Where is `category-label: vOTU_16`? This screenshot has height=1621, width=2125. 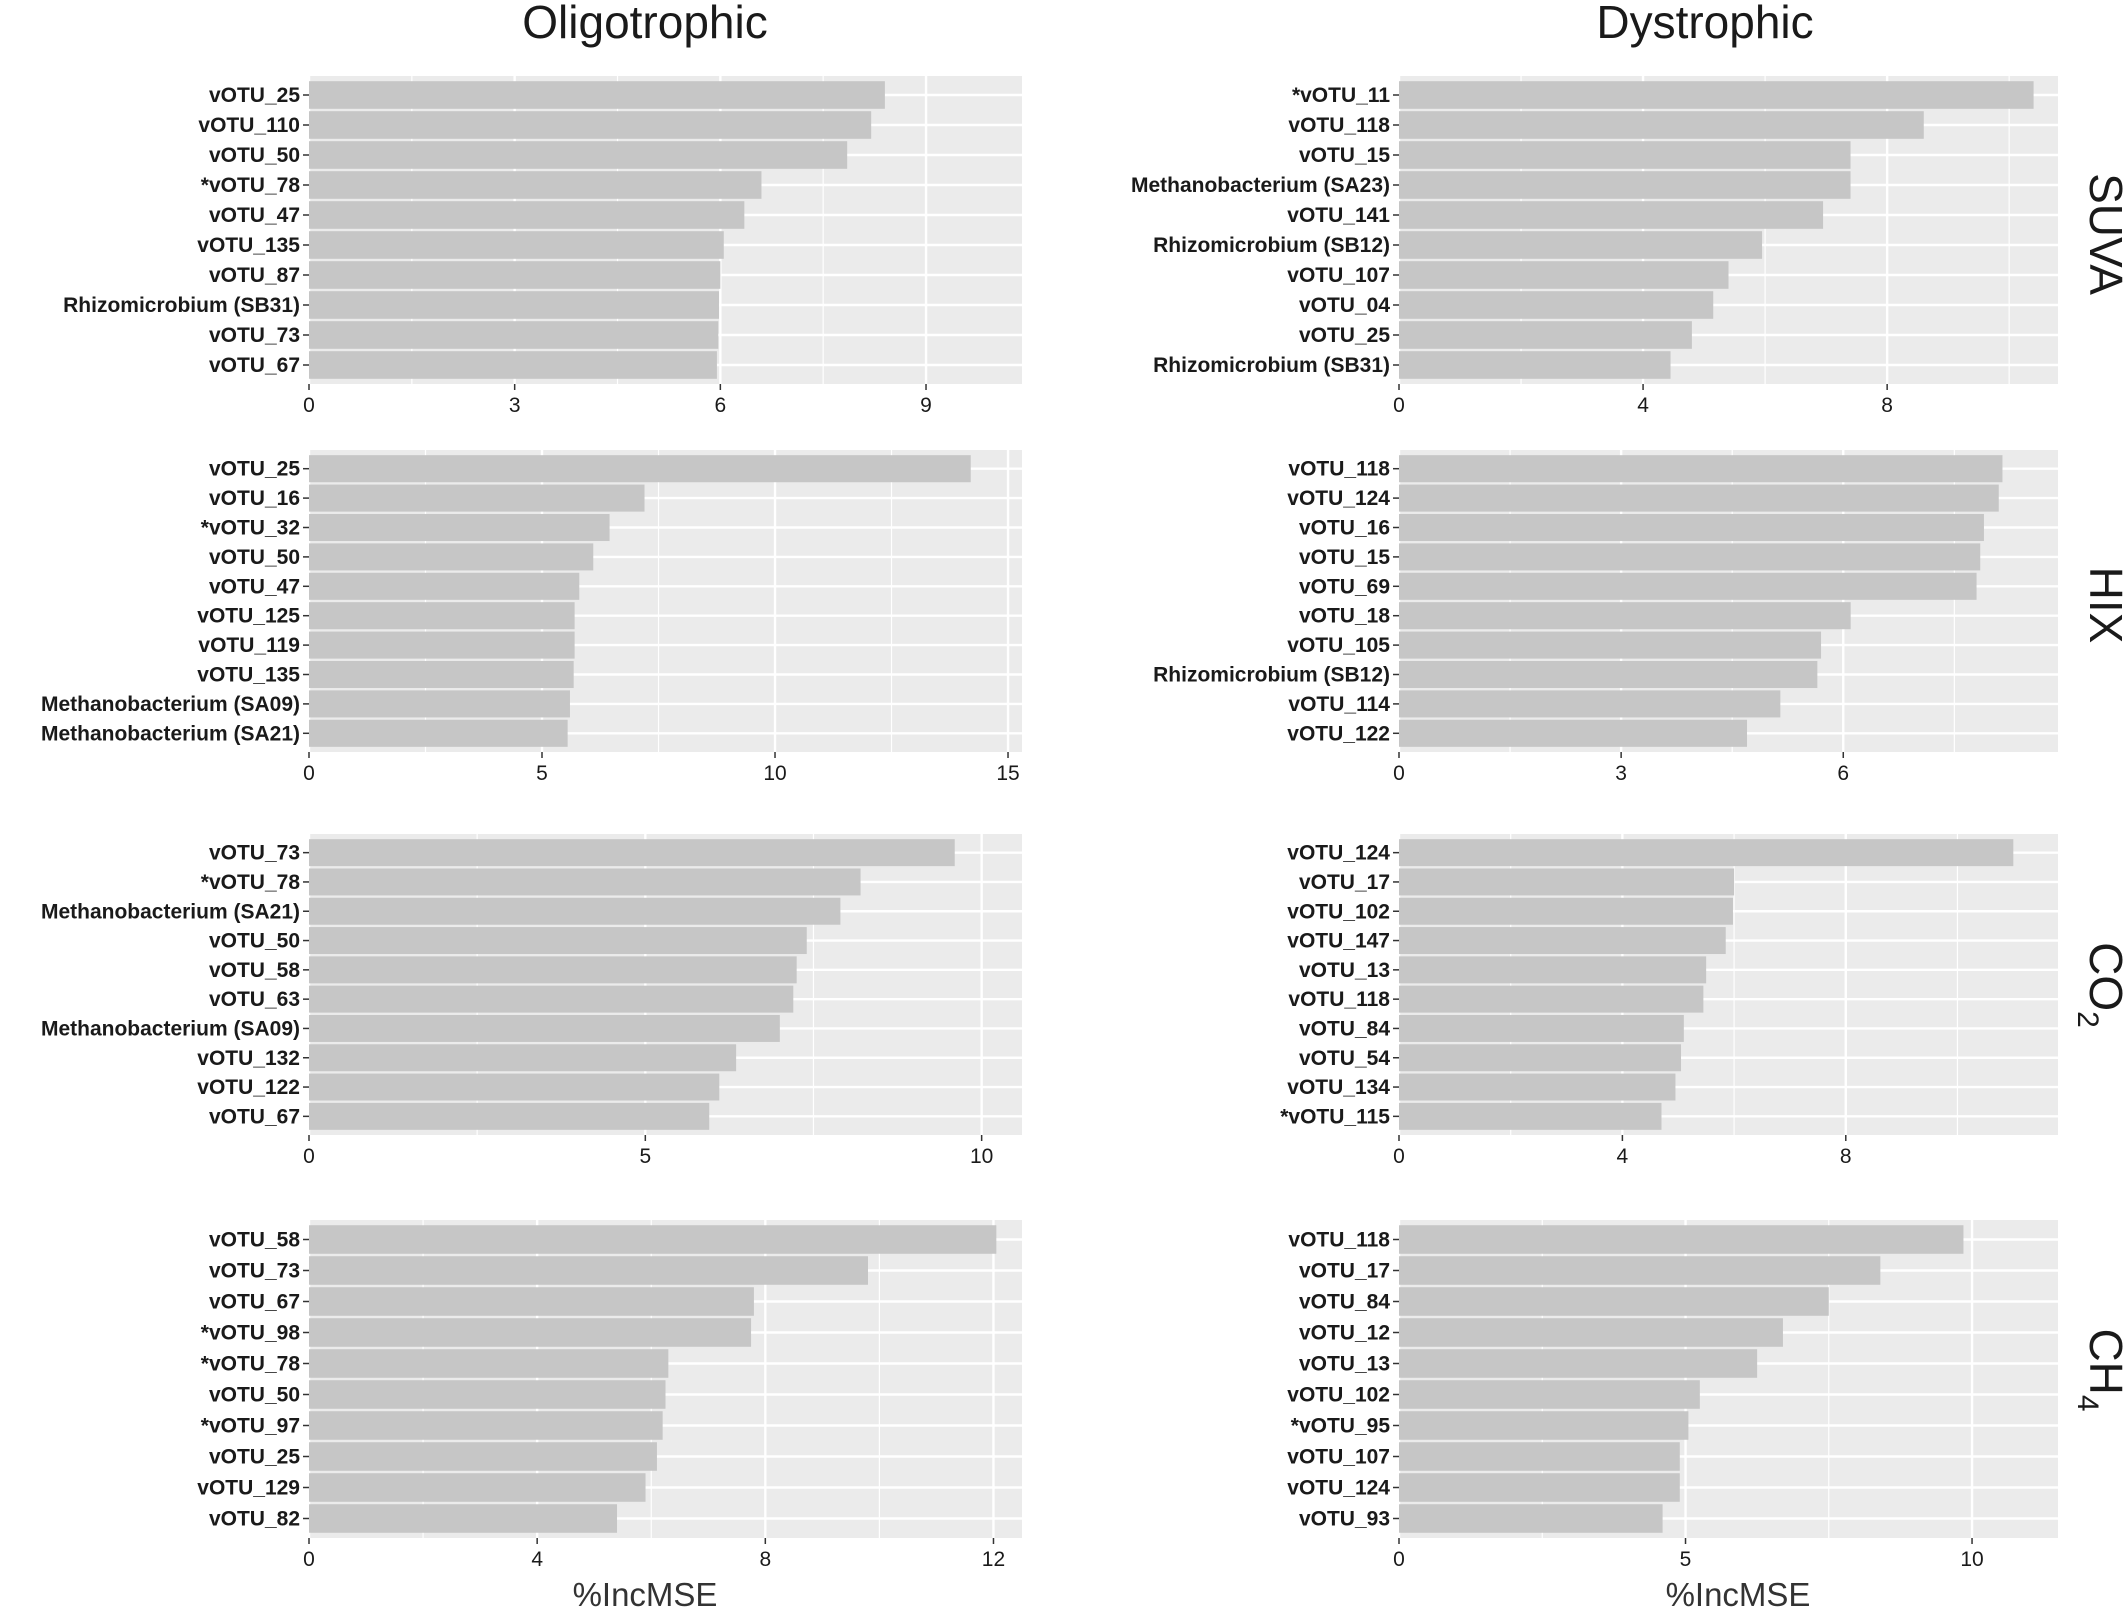
category-label: vOTU_16 is located at coordinates (1344, 528).